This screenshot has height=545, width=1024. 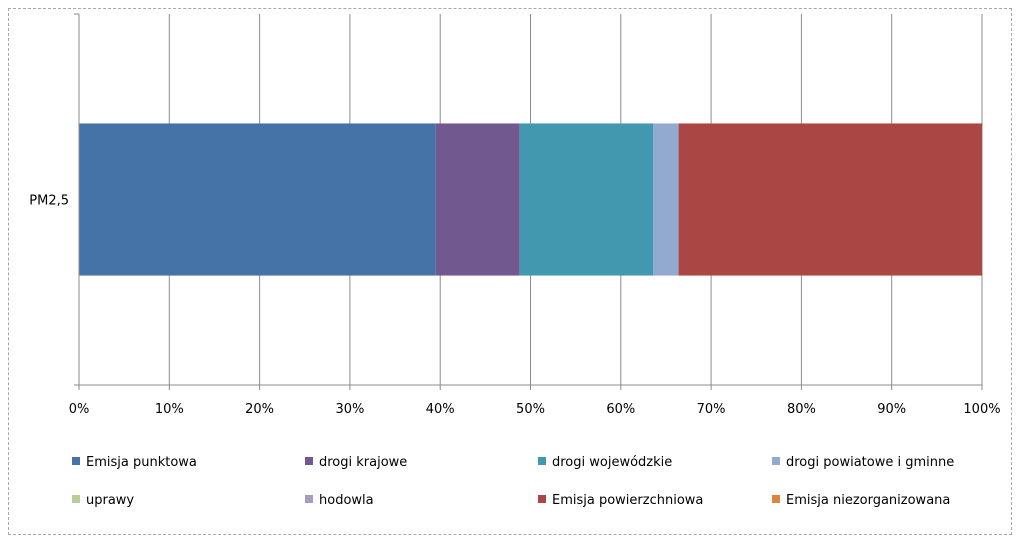 I want to click on tick-labels: 0% 10% 20% 30% 40% 50% 60% 70% 80% 90% 100%, so click(x=535, y=409).